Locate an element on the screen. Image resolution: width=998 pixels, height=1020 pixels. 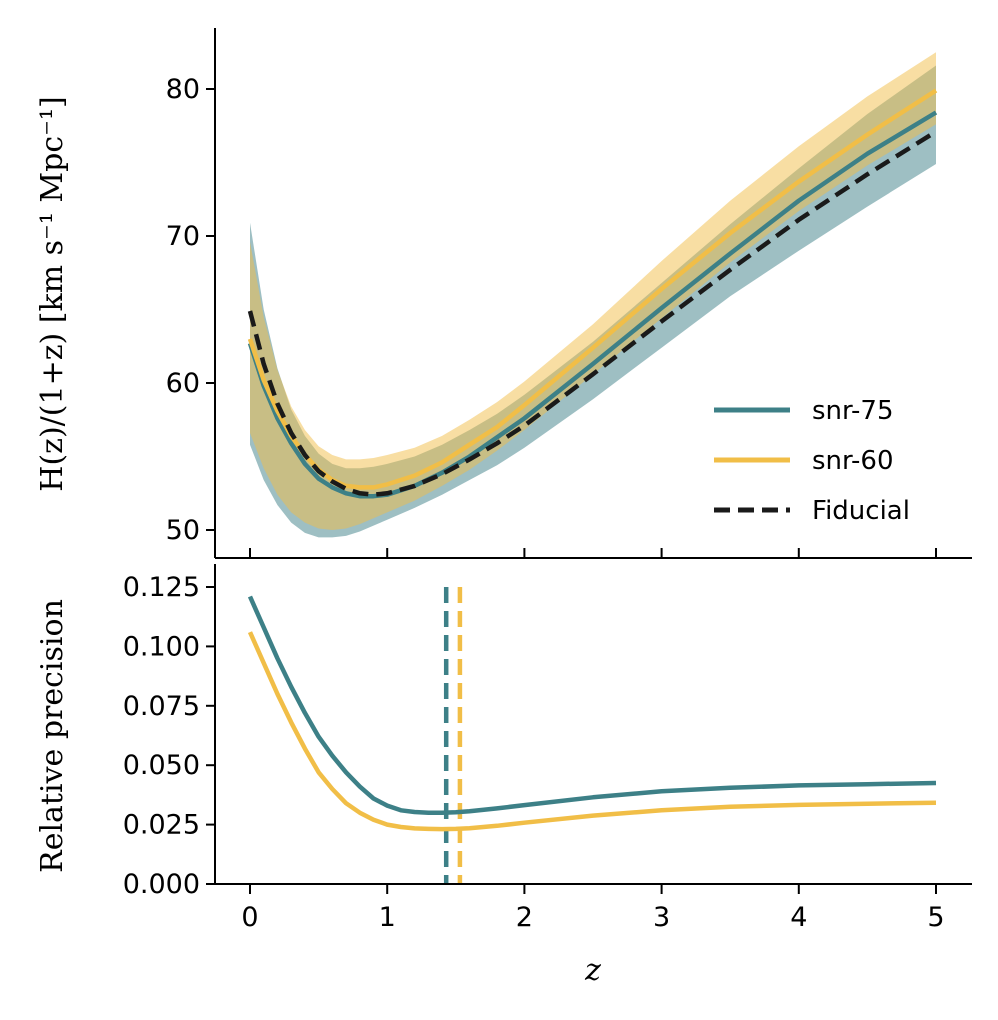
top-y-tick-label: 50 is located at coordinates (183, 530).